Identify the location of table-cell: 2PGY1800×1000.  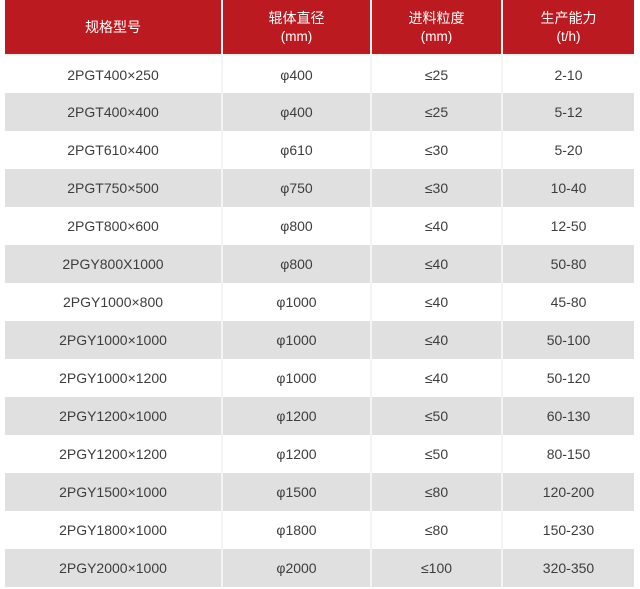
(114, 530).